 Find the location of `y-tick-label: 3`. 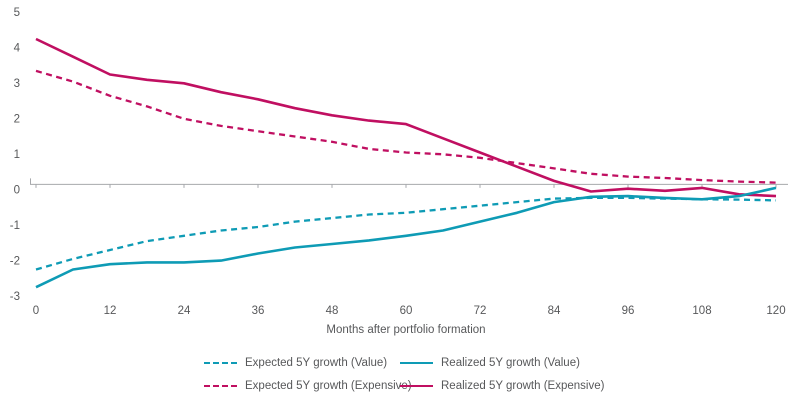

y-tick-label: 3 is located at coordinates (17, 84).